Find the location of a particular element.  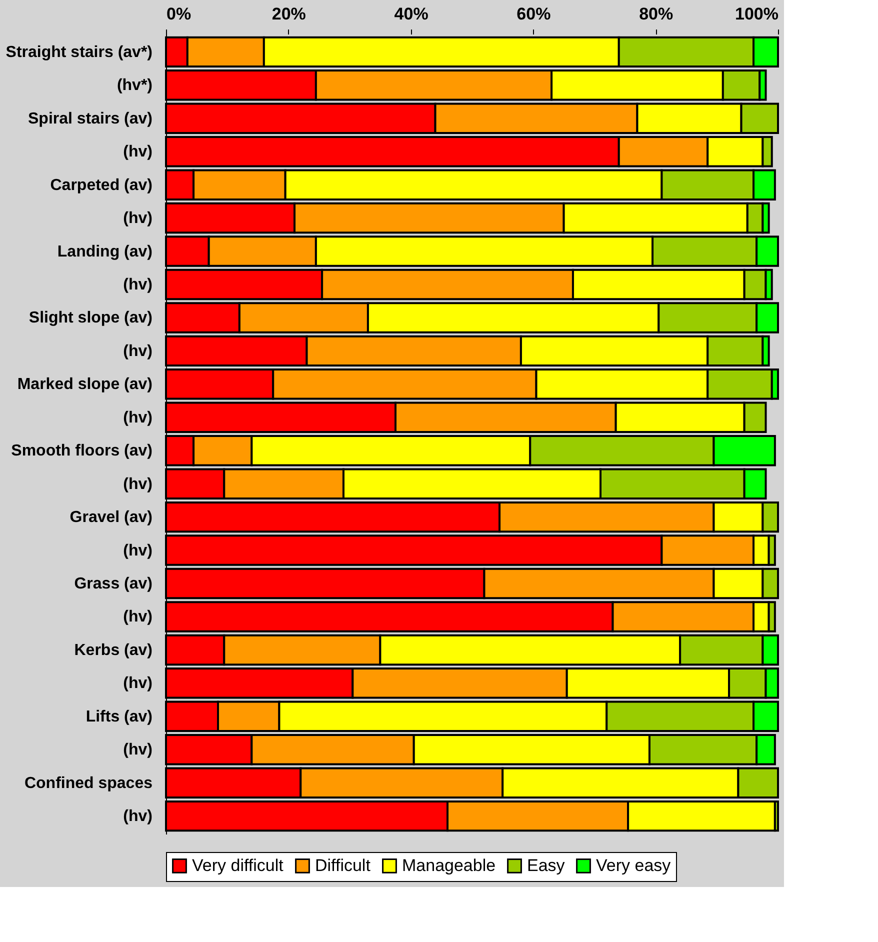

legend-label: Very easy is located at coordinates (634, 865).